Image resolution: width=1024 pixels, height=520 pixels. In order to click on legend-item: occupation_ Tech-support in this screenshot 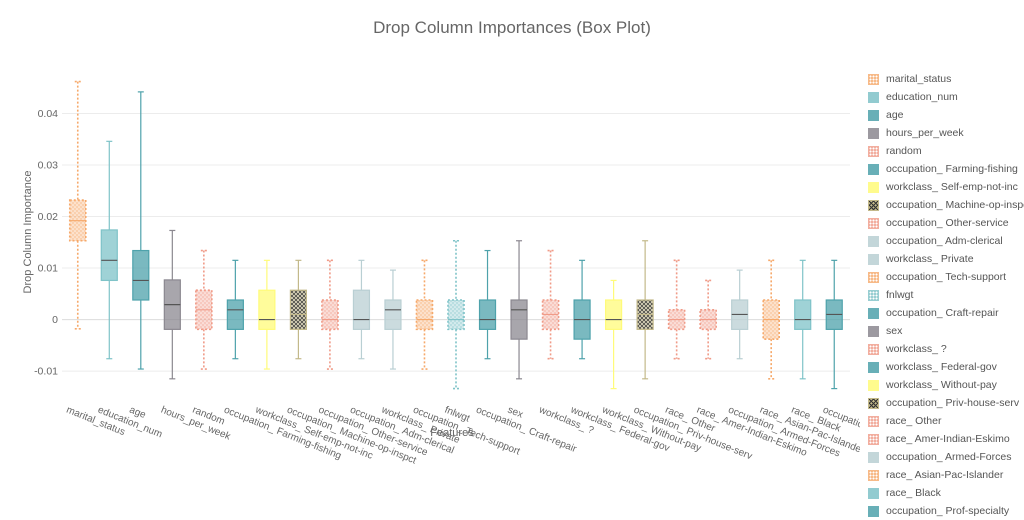, I will do `click(946, 277)`.